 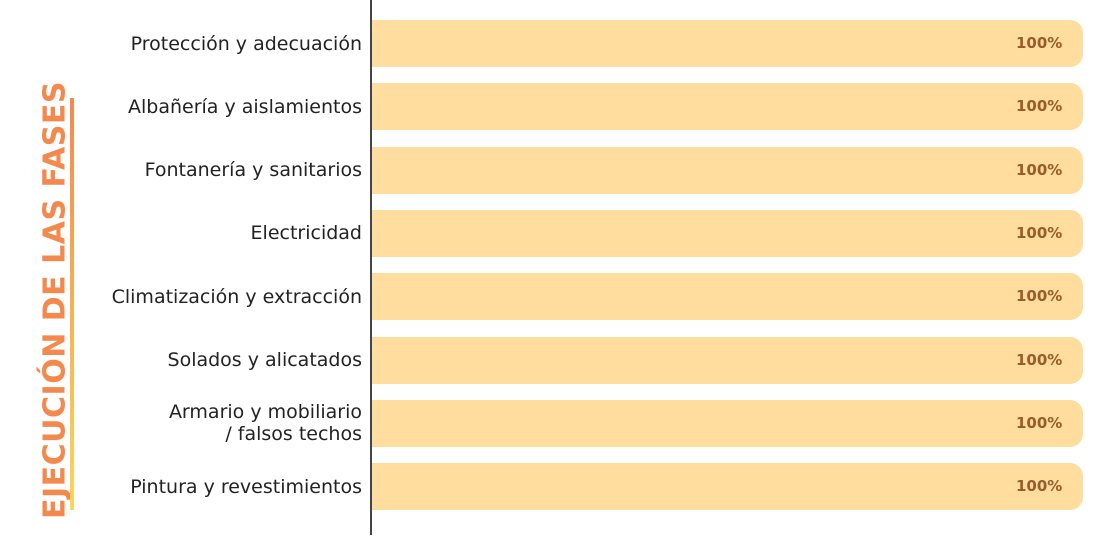 I want to click on category-label: Armario y mobiliario / falsos techos, so click(x=265, y=423).